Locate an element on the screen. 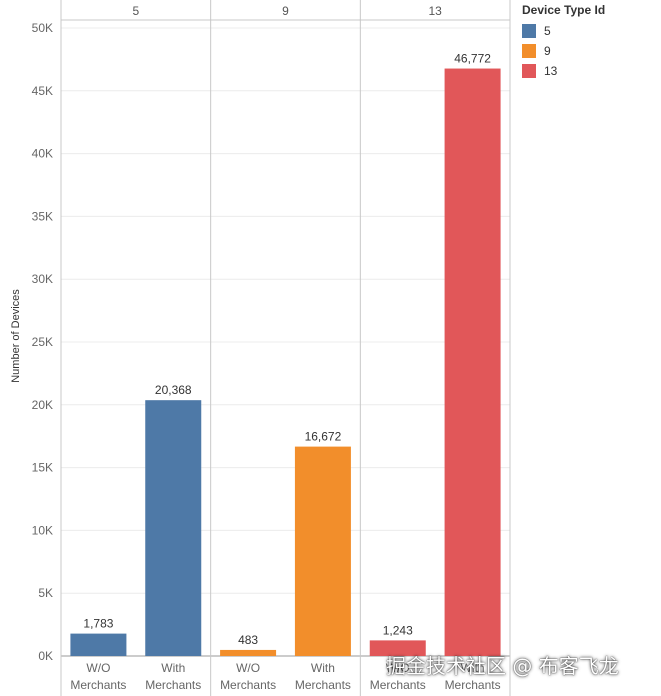 The height and width of the screenshot is (696, 661). y-axis-label: Number of Devices is located at coordinates (16, 336).